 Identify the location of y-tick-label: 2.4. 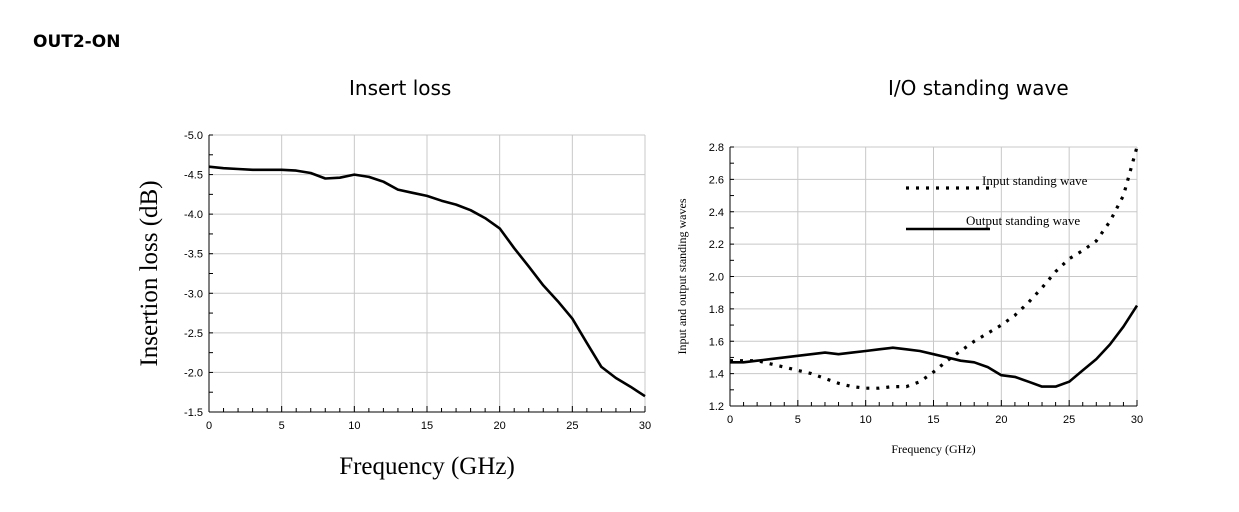
(716, 213).